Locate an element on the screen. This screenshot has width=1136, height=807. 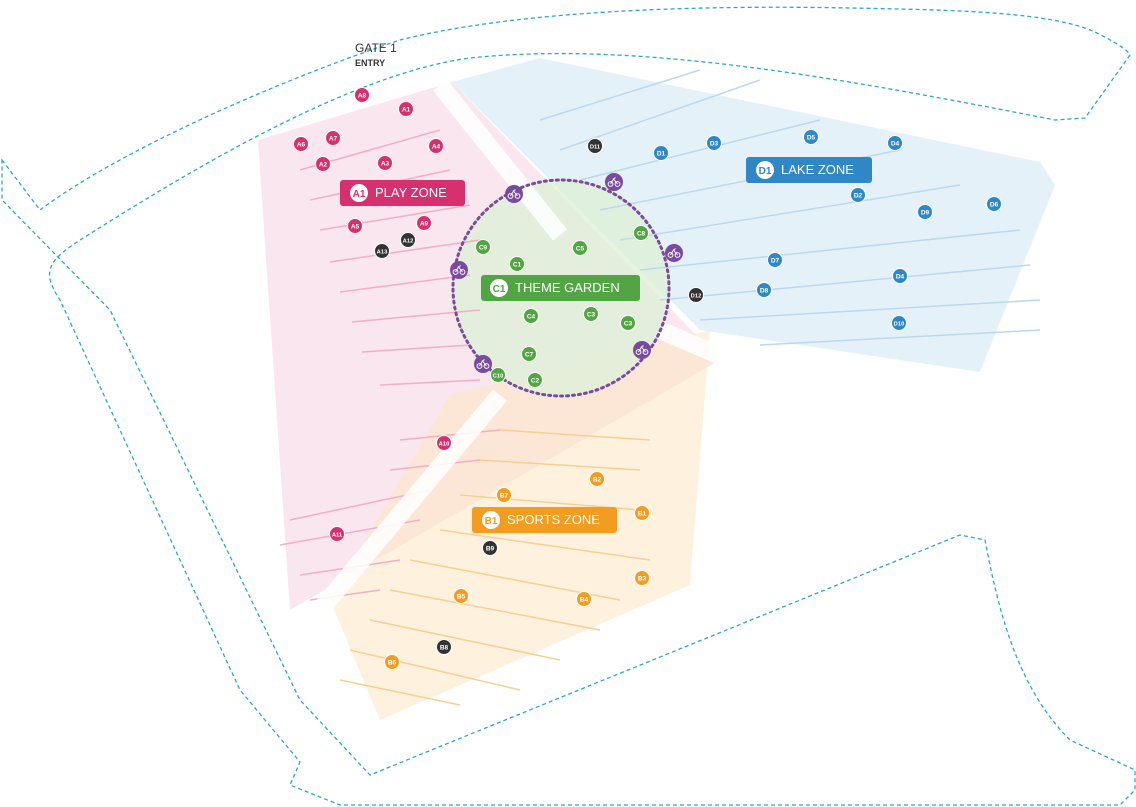
location-marker: A7 is located at coordinates (333, 138).